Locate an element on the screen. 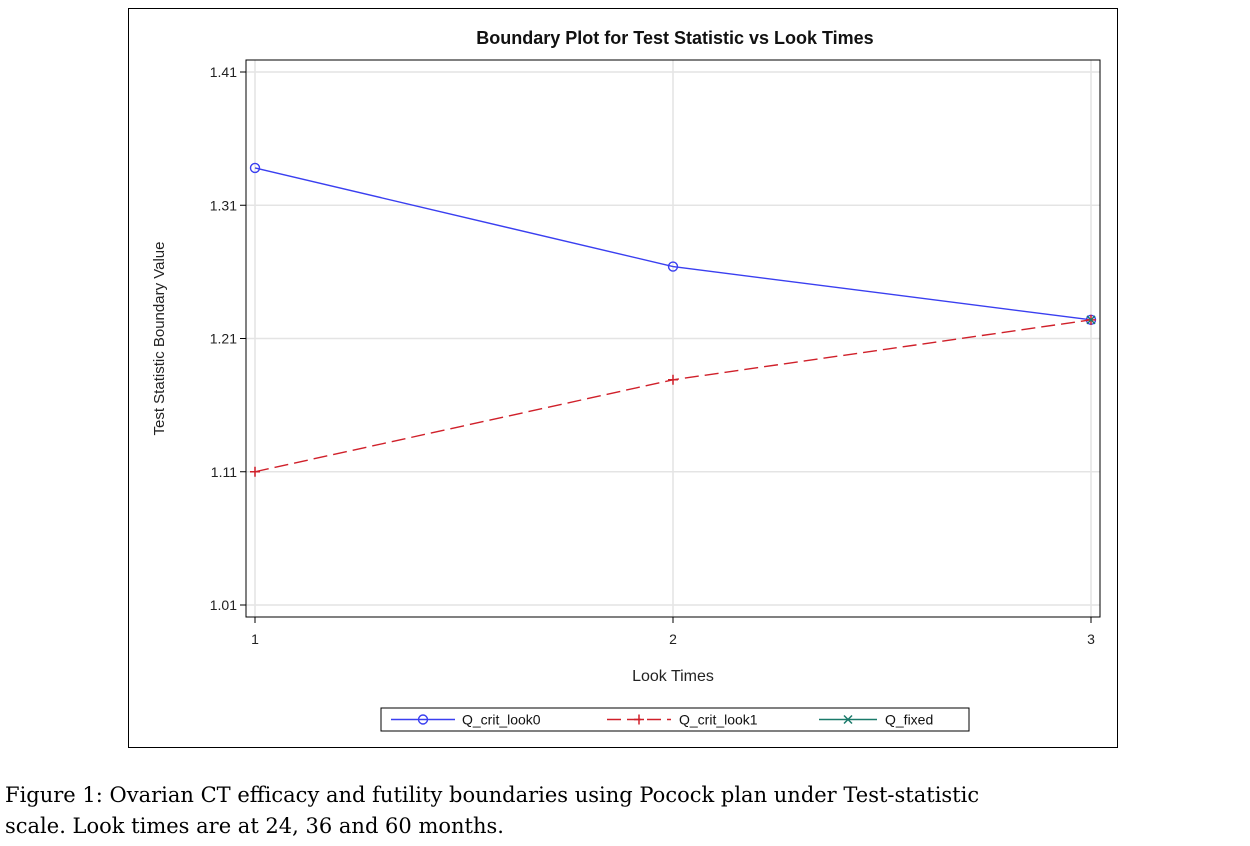  legend-label: Q_crit_look1 is located at coordinates (718, 720).